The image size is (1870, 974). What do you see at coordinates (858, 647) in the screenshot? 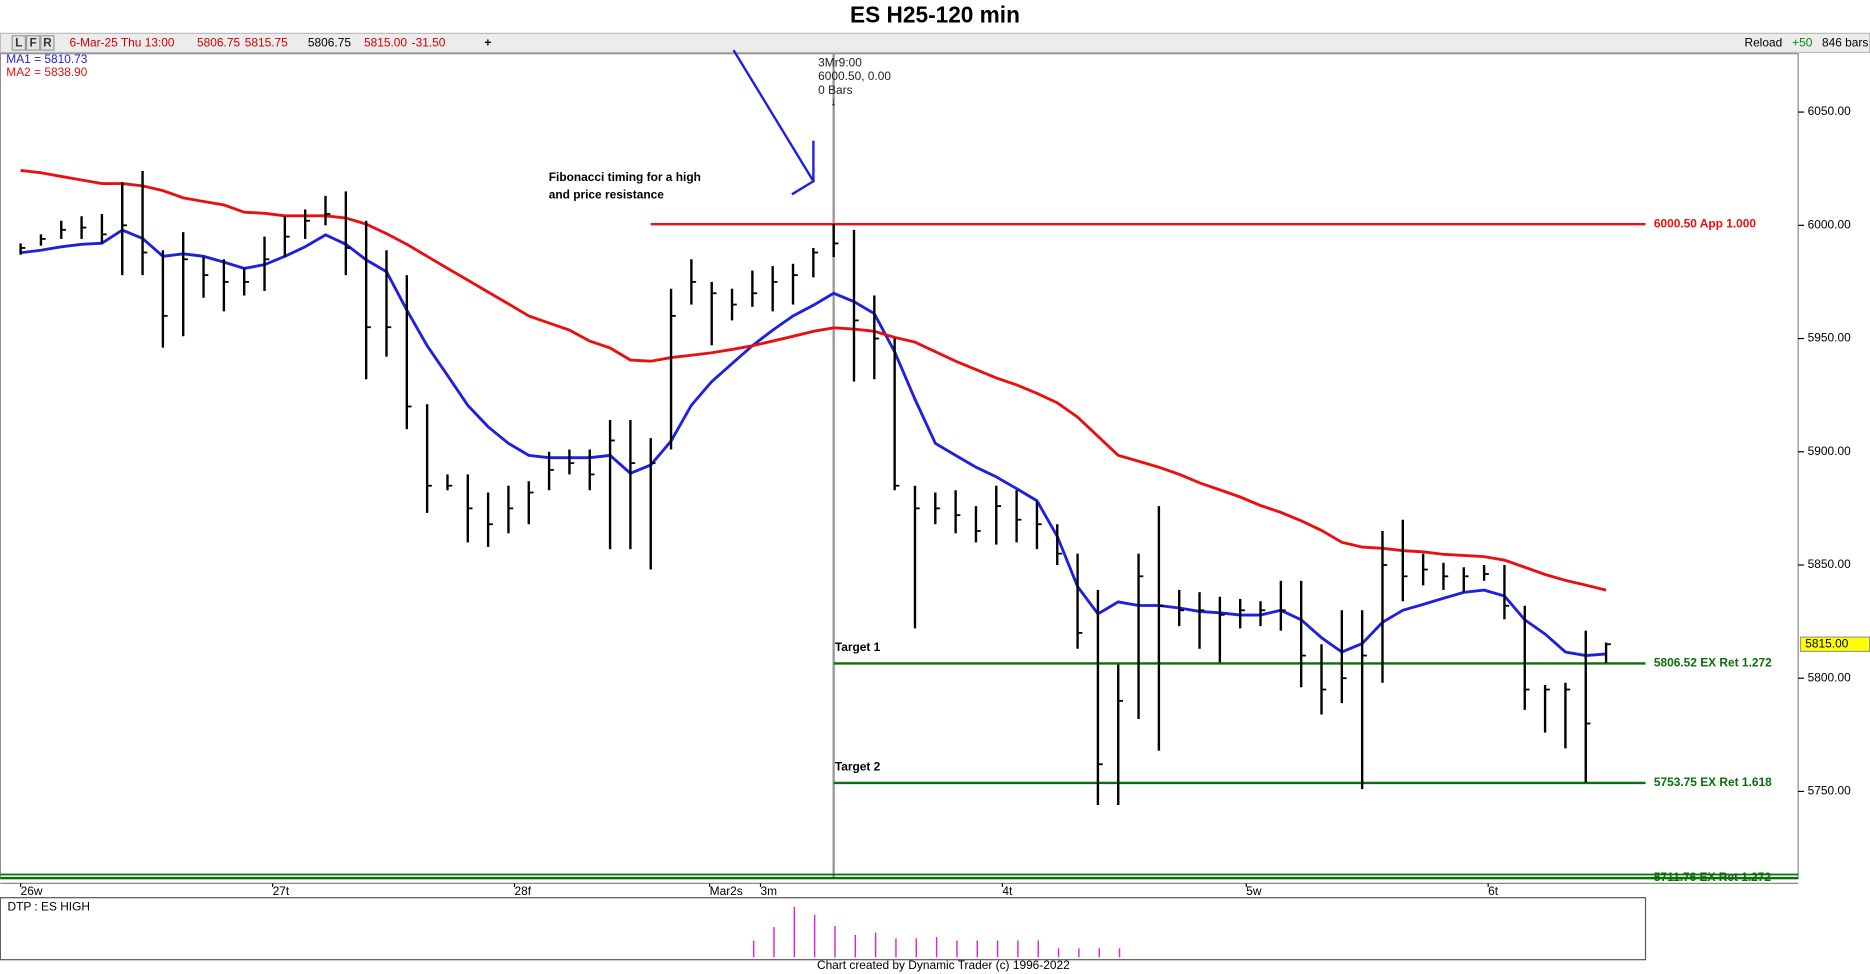
I see `target-label: Target 1` at bounding box center [858, 647].